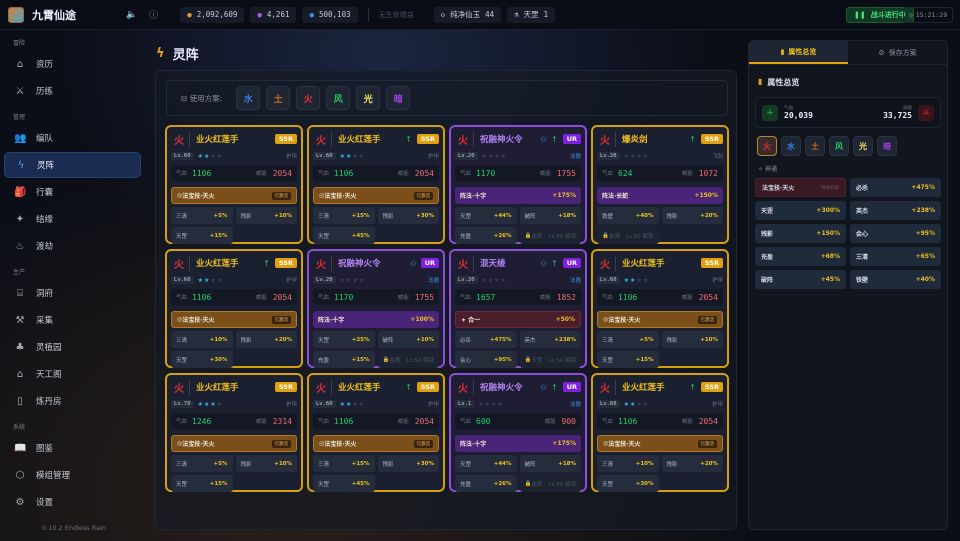 This screenshot has width=960, height=541. I want to click on bonus-slot: 会心 +95%, so click(486, 359).